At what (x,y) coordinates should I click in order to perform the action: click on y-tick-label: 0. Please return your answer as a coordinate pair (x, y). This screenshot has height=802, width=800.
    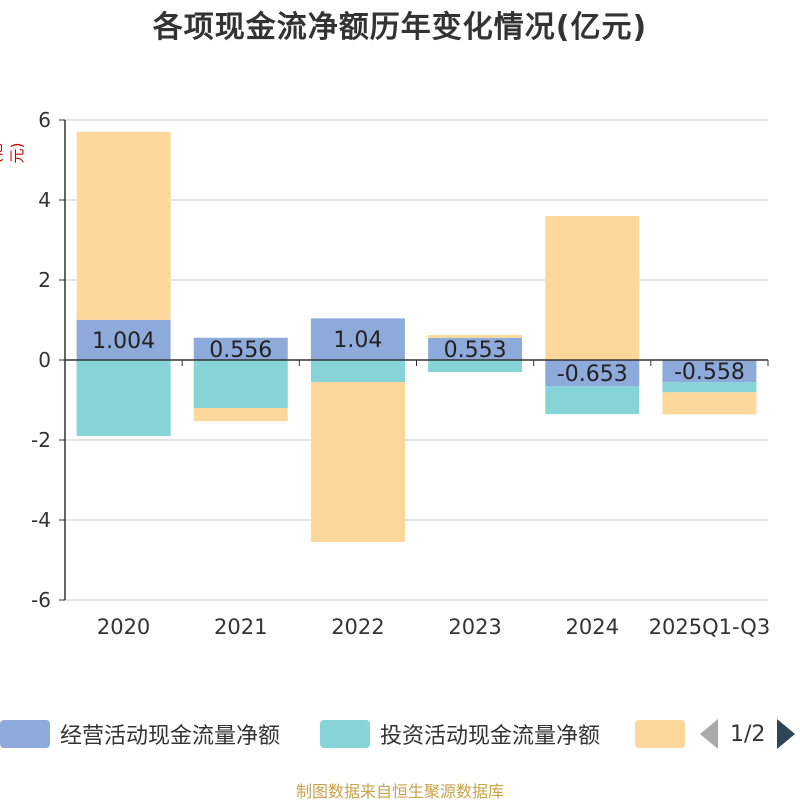
    Looking at the image, I should click on (44, 360).